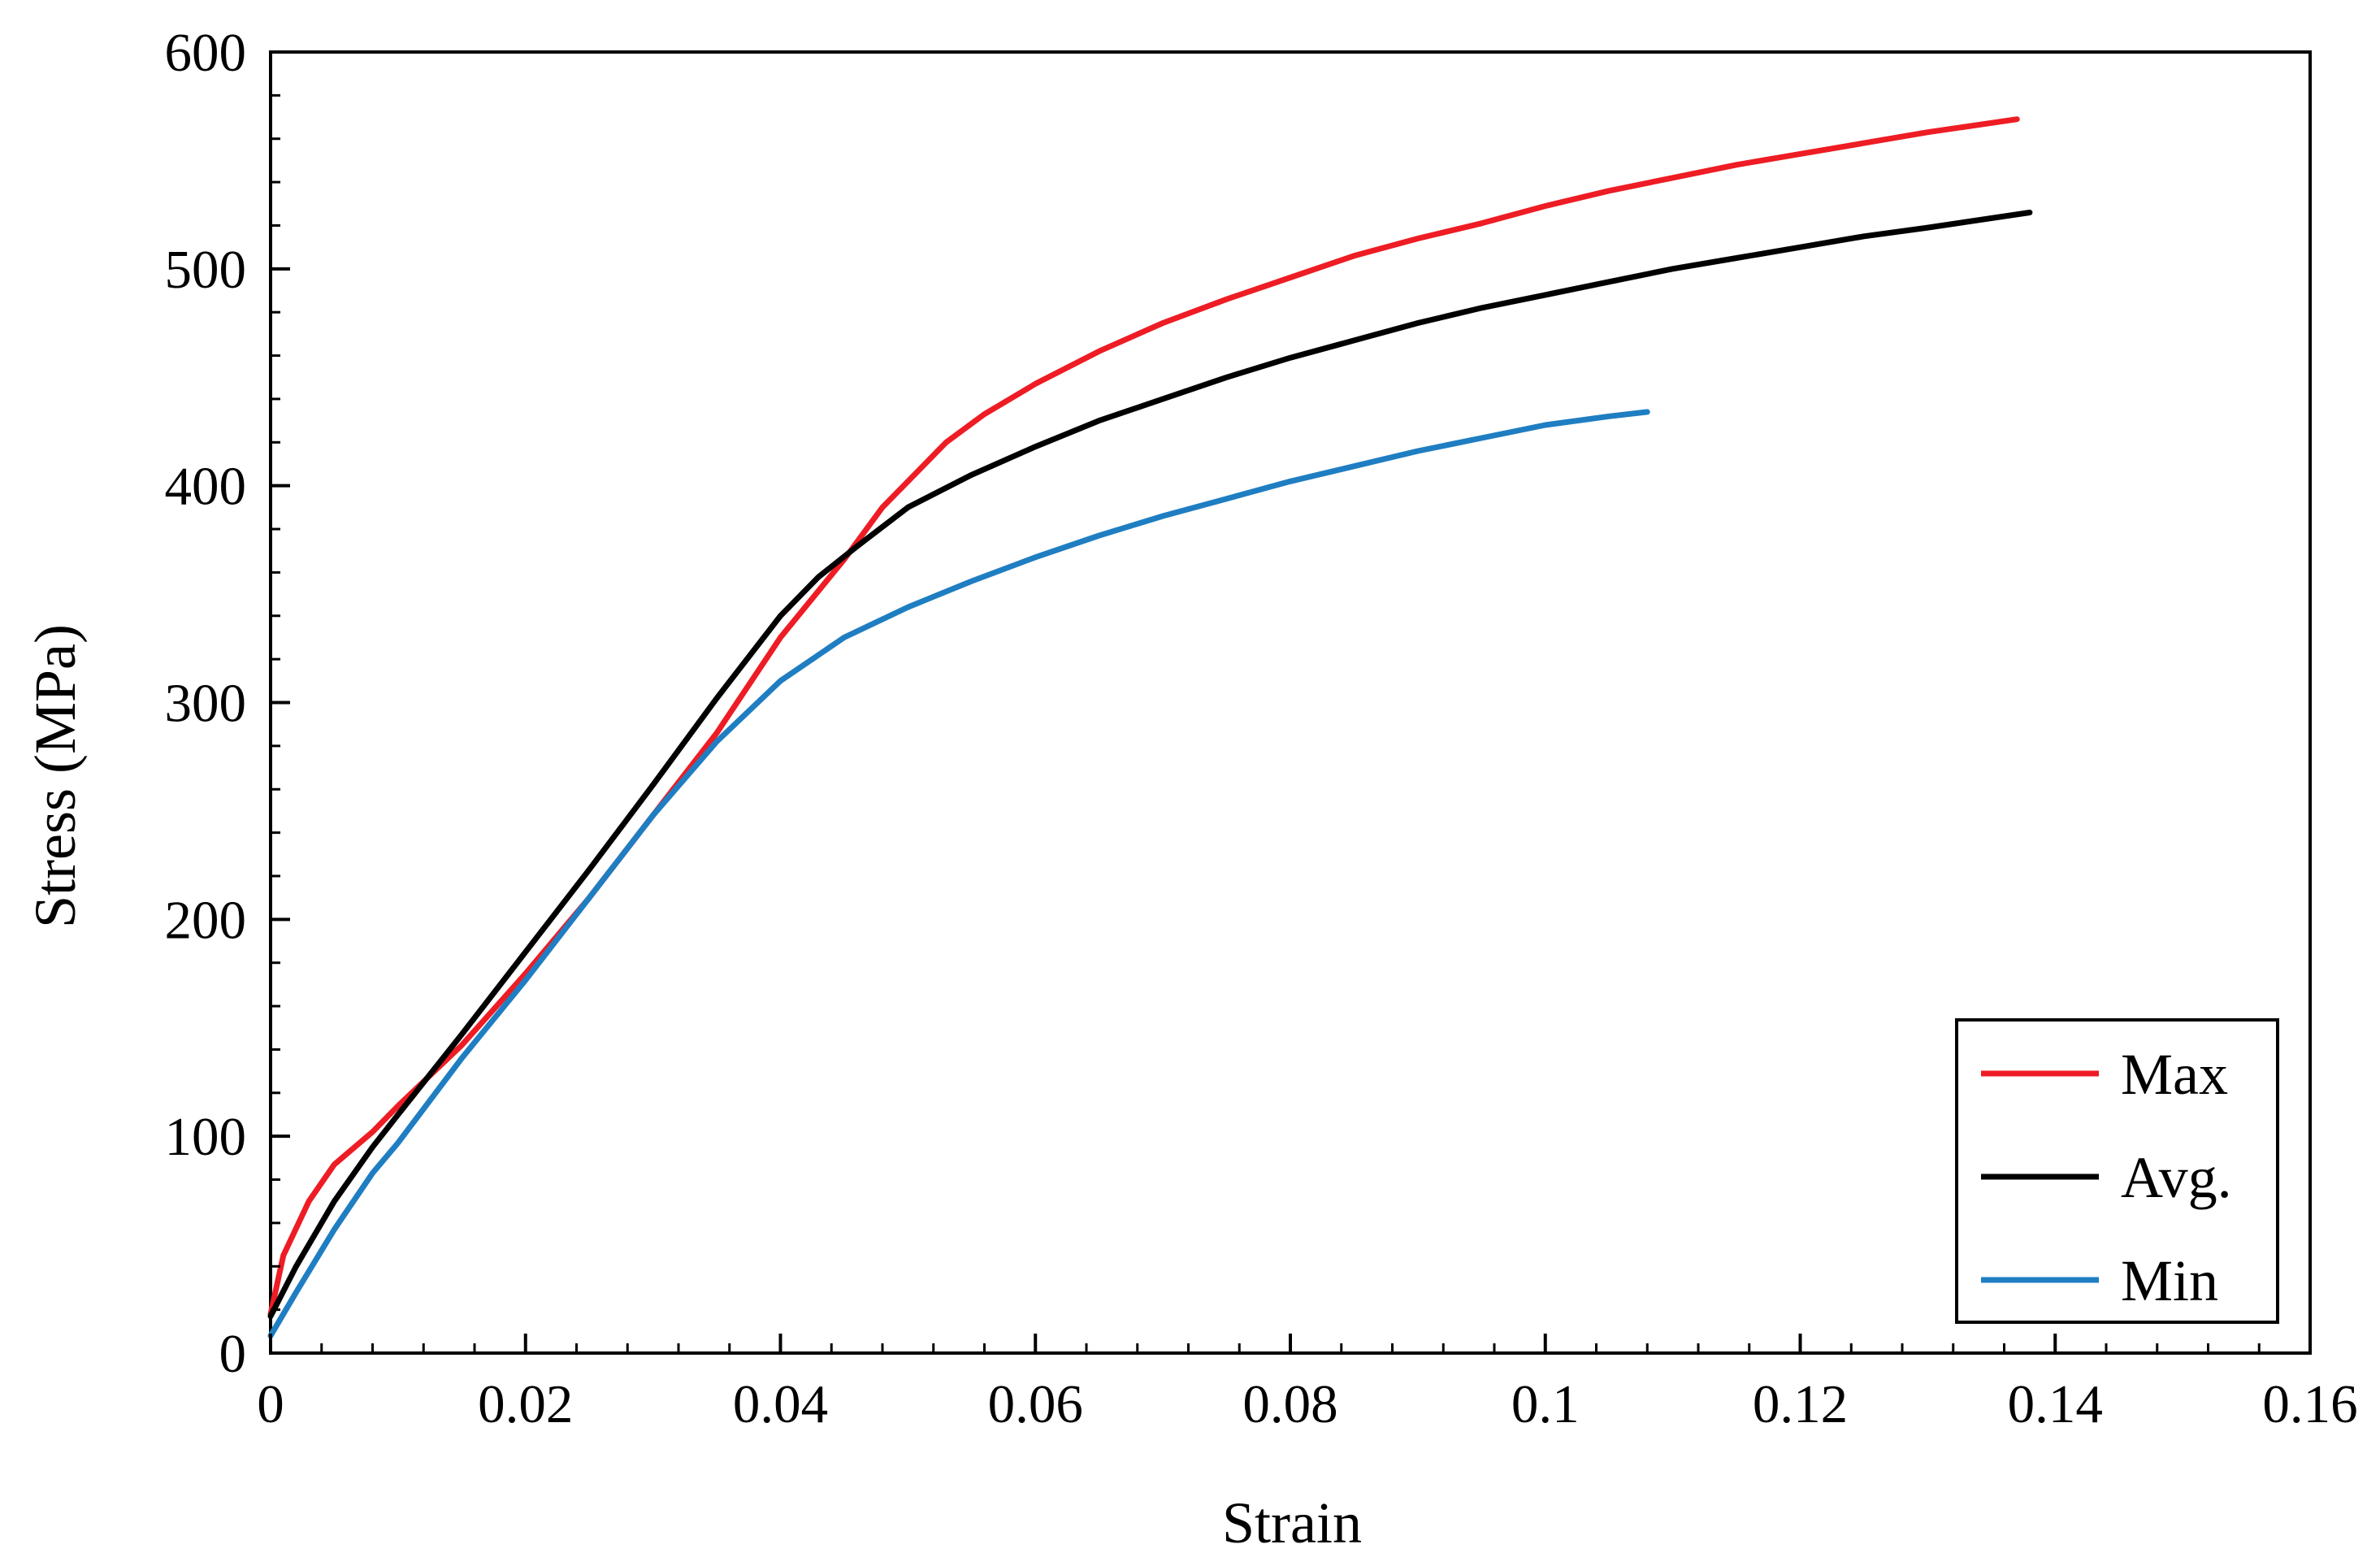  I want to click on x-tick-label: 0, so click(270, 1404).